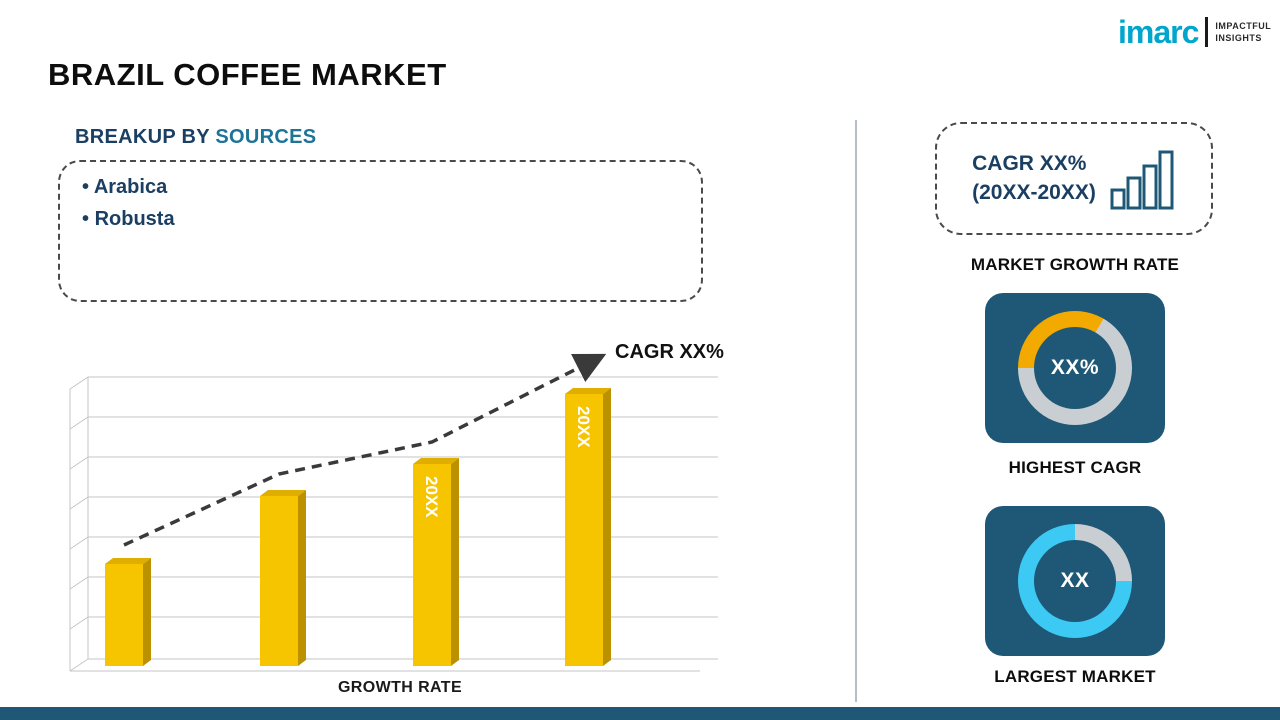  I want to click on x-axis-label: GROWTH RATE, so click(400, 687).